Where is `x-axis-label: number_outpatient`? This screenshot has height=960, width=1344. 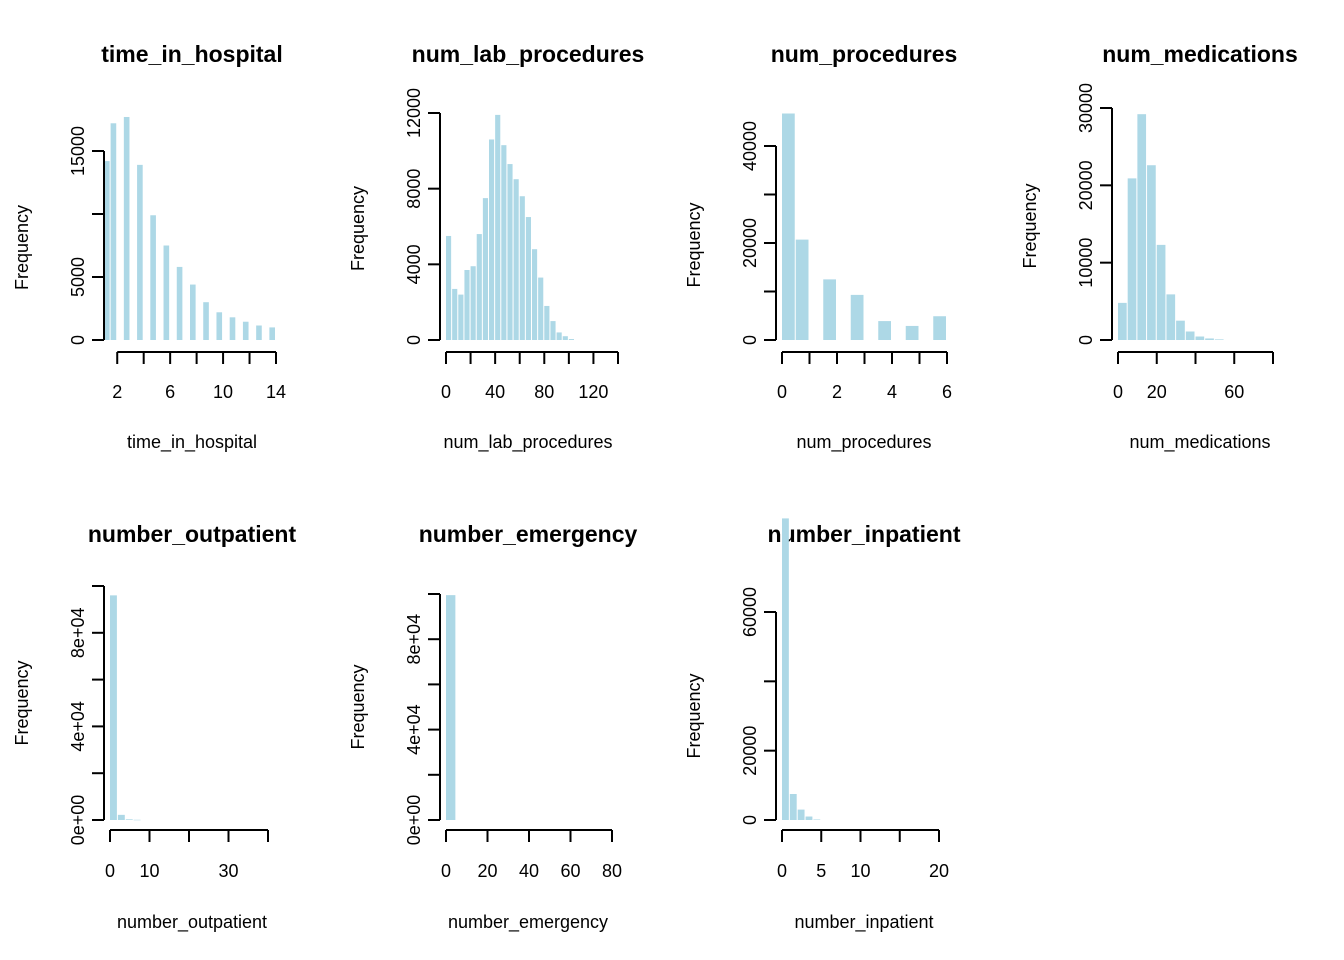
x-axis-label: number_outpatient is located at coordinates (192, 922).